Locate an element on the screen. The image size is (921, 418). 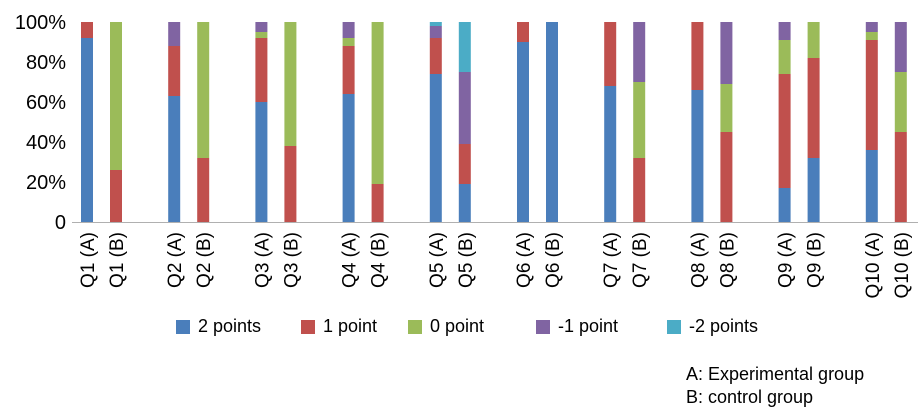
x-tick-label: Q7 (A) is located at coordinates (611, 260).